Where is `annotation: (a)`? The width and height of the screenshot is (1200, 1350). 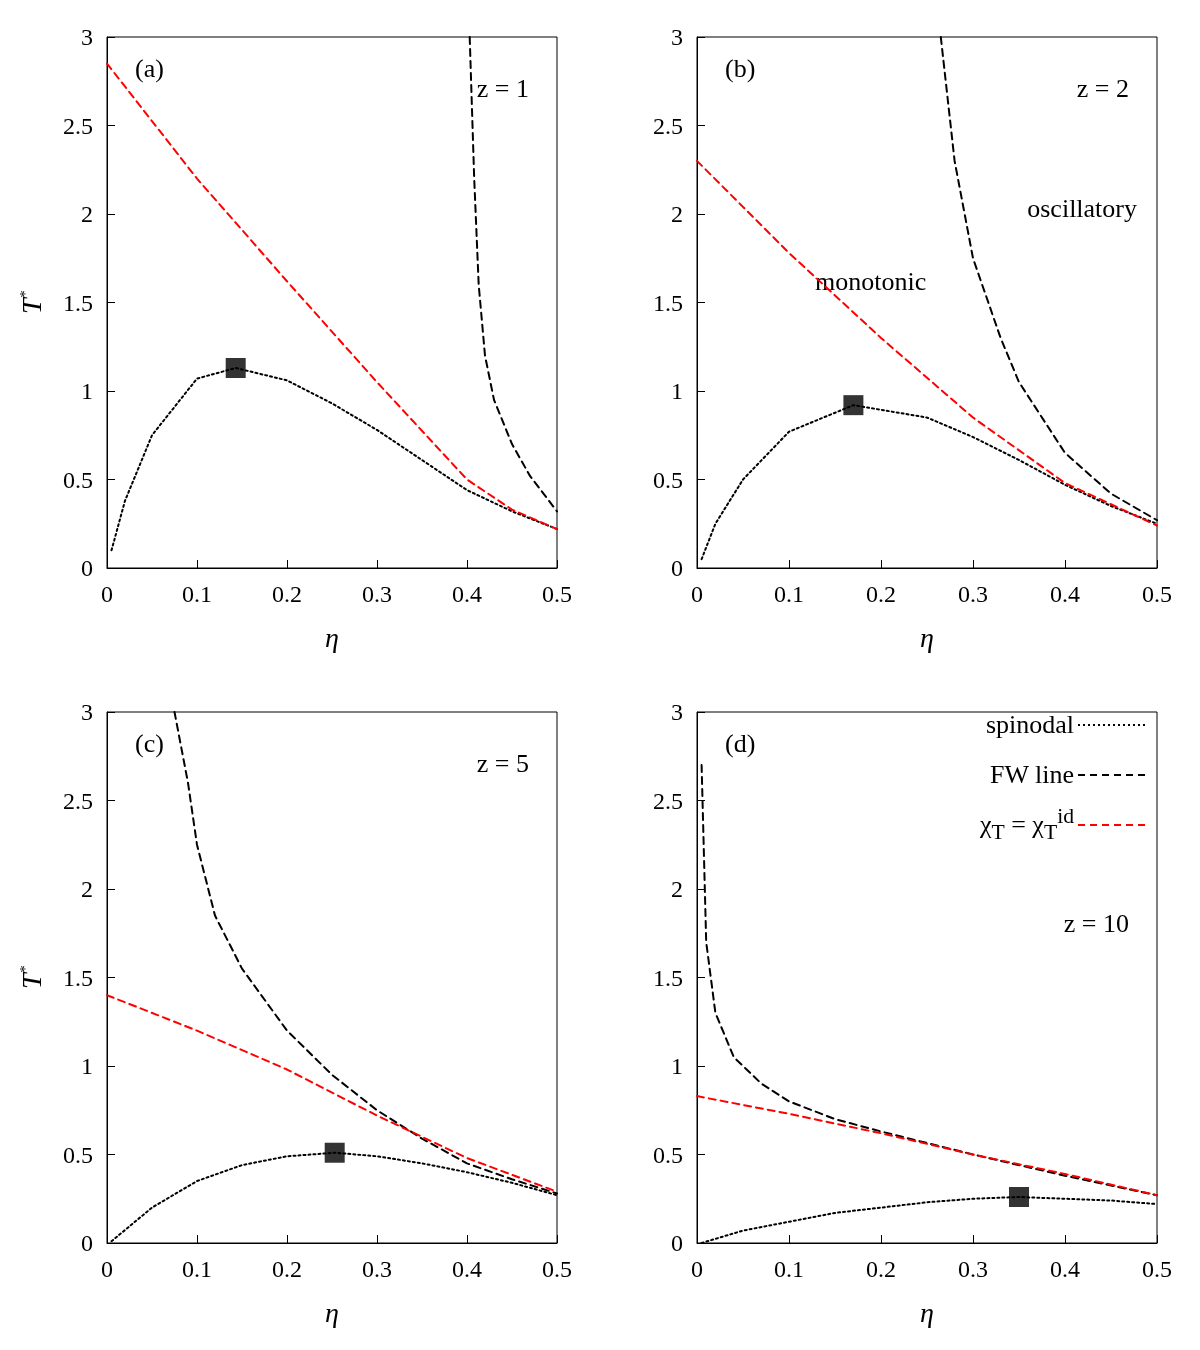 annotation: (a) is located at coordinates (149, 68).